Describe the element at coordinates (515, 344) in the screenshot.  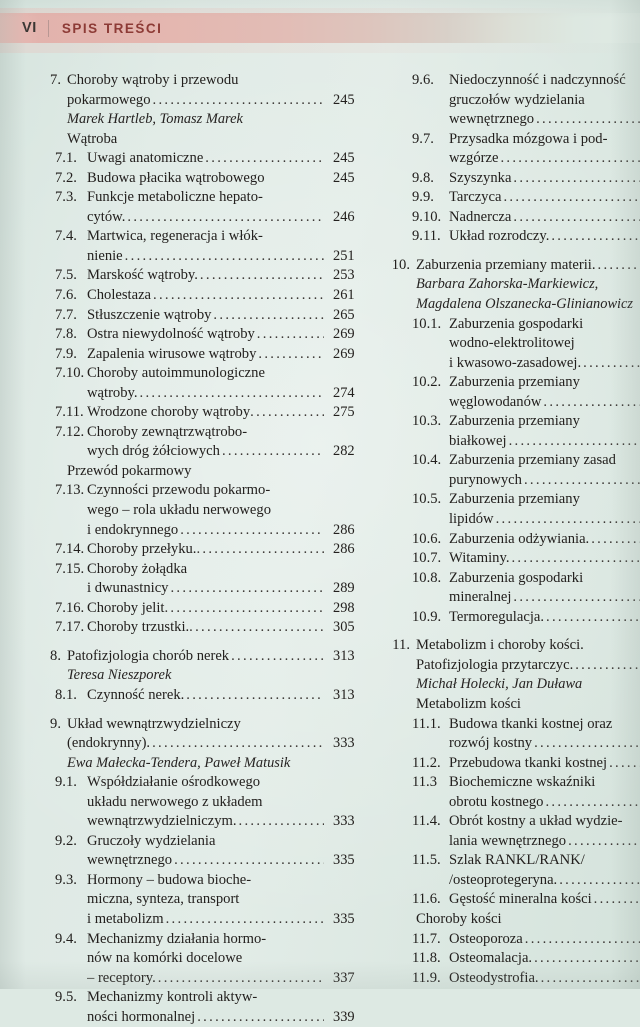
I see `toc-entry: 10.1.wodno-elektrolitowej` at that location.